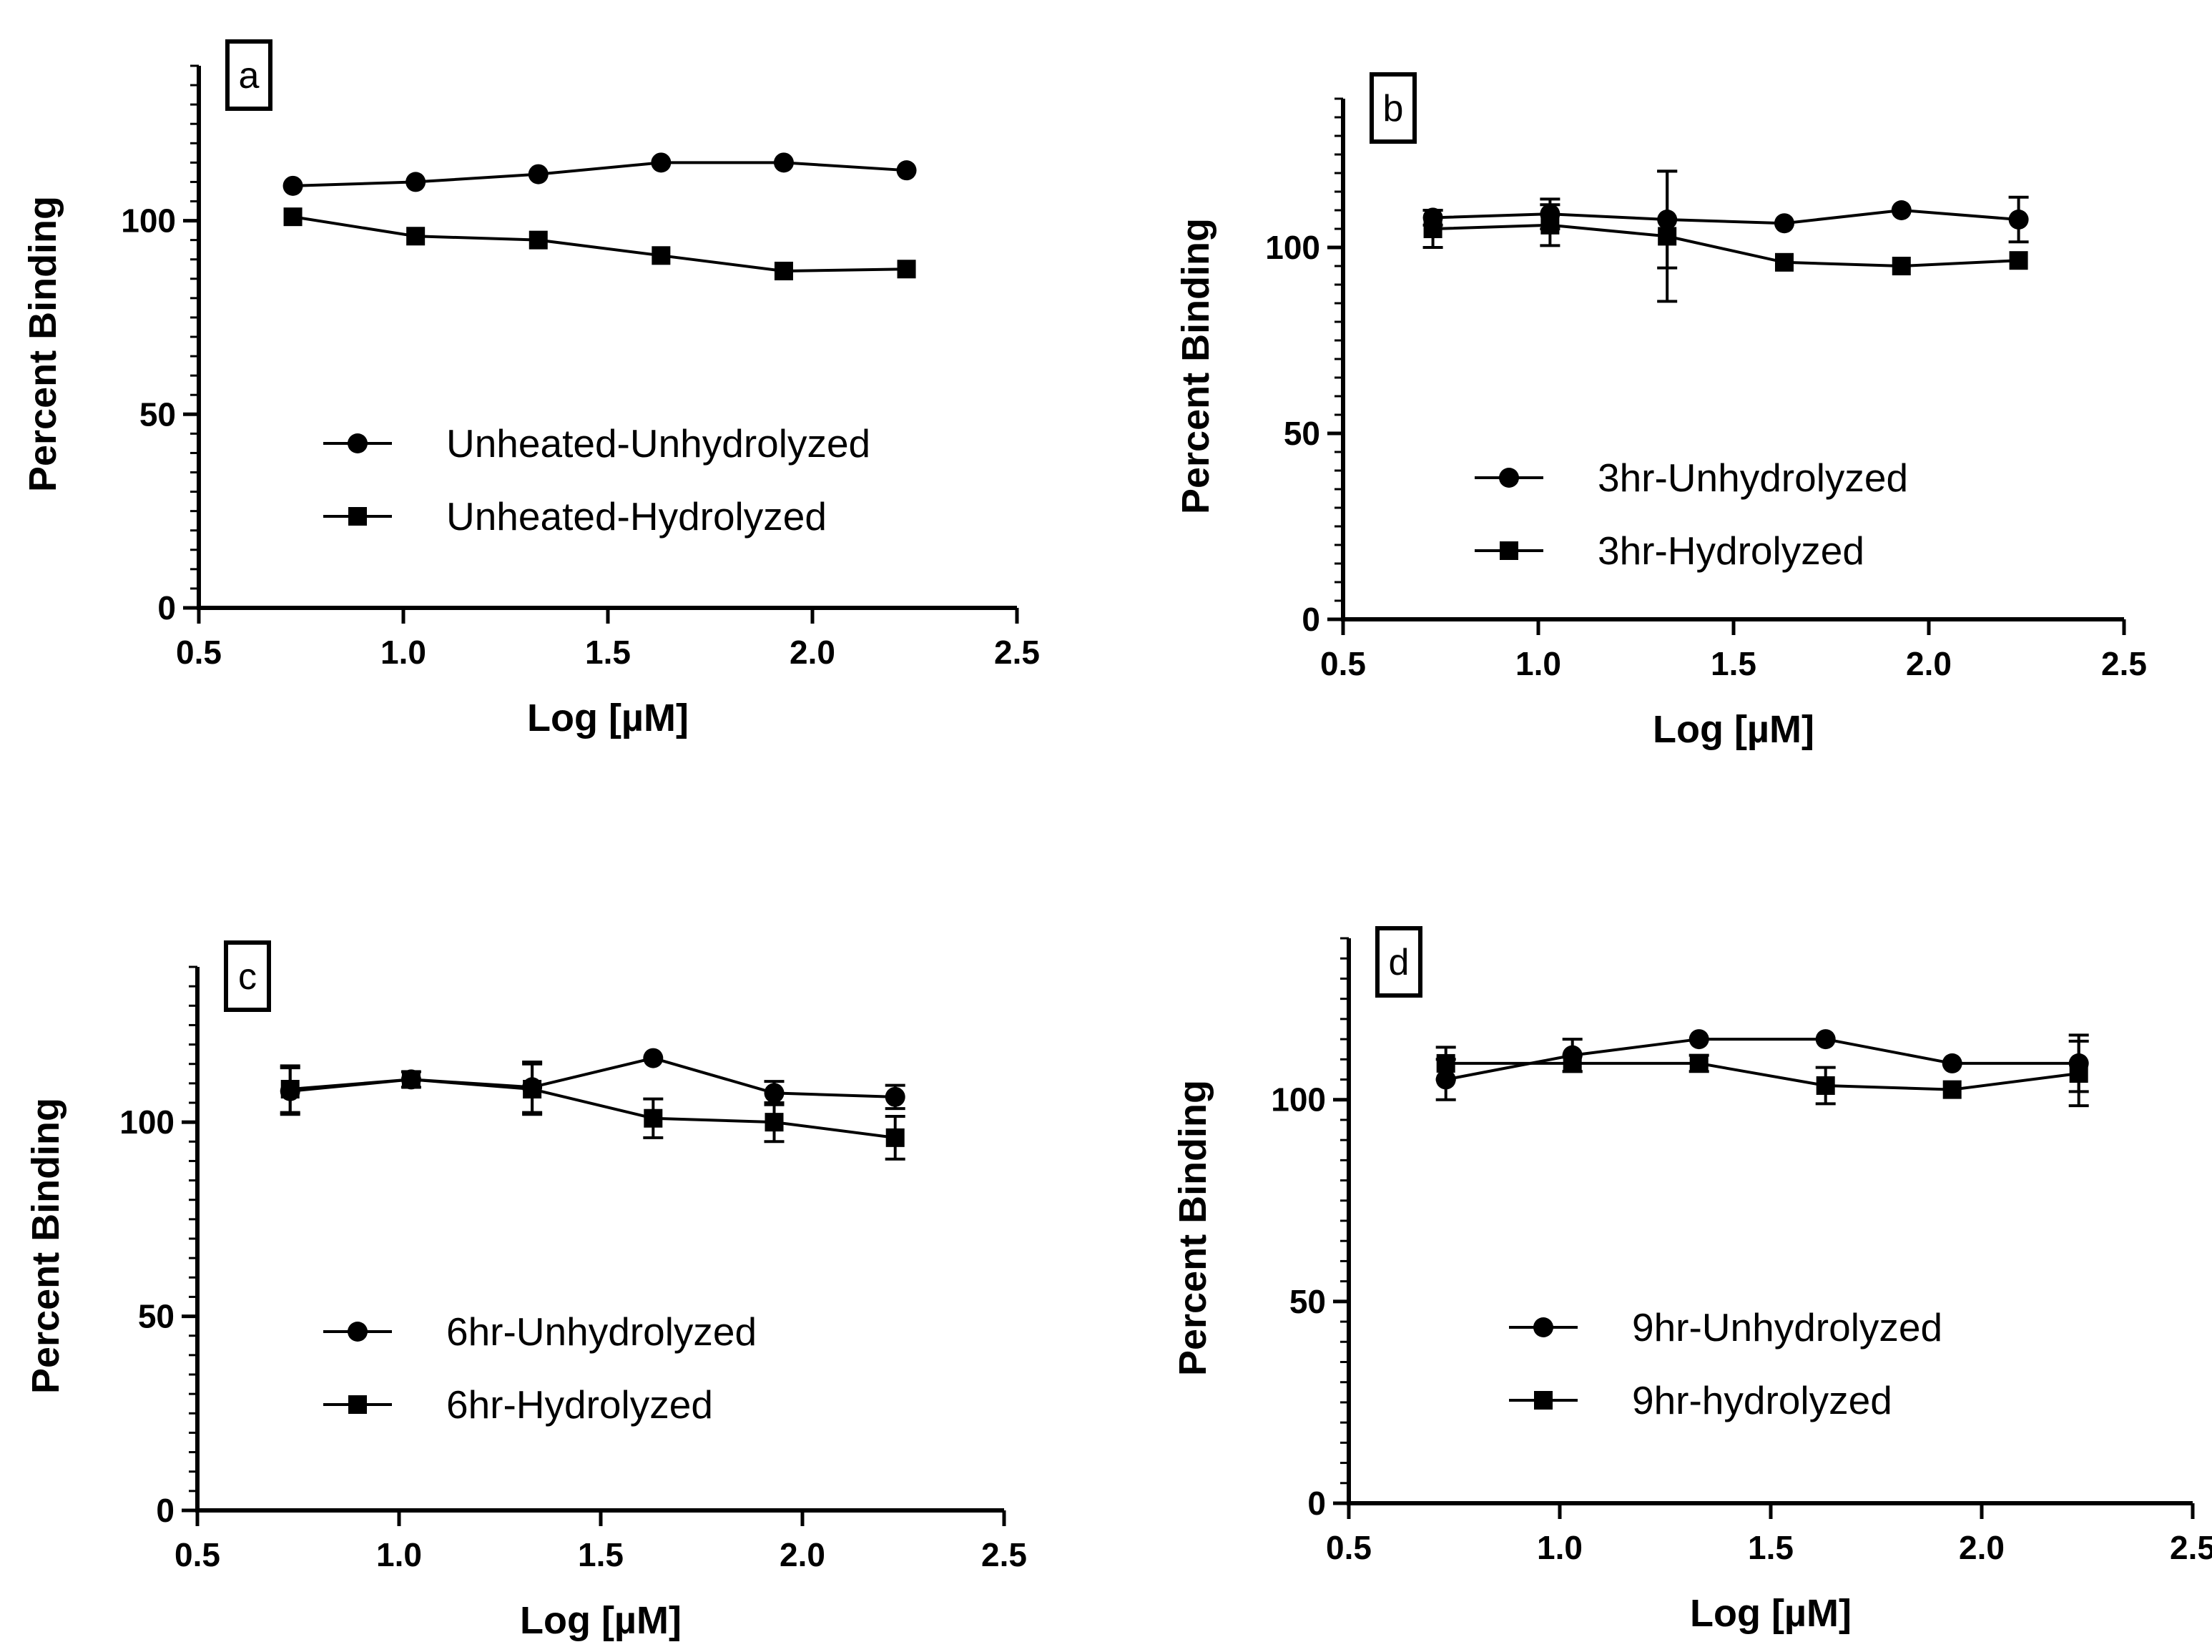 Image resolution: width=2212 pixels, height=1652 pixels. What do you see at coordinates (1753, 478) in the screenshot?
I see `legend-label: 3hr-Unhydrolyzed` at bounding box center [1753, 478].